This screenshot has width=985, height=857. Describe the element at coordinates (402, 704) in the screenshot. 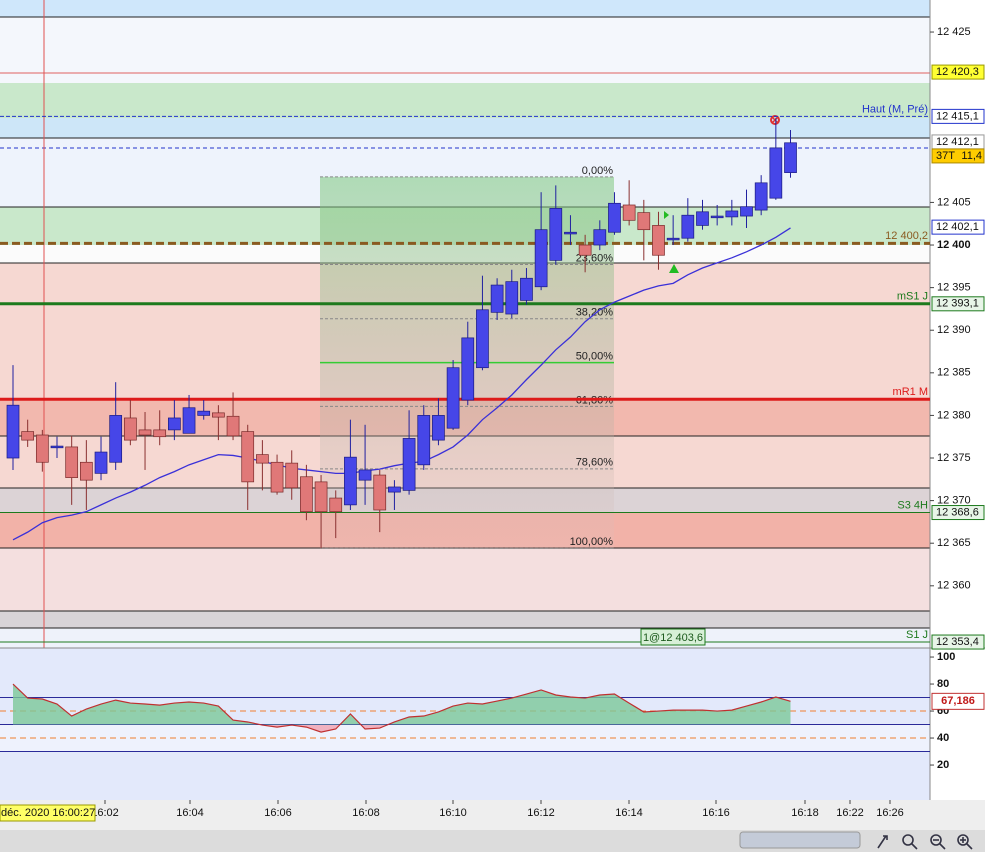

I see `osc-fill-up` at that location.